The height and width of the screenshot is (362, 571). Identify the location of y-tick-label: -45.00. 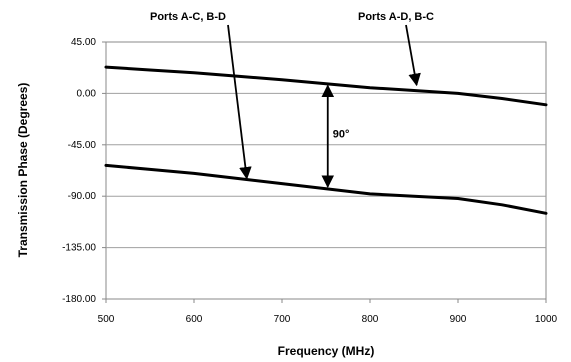
(82, 145).